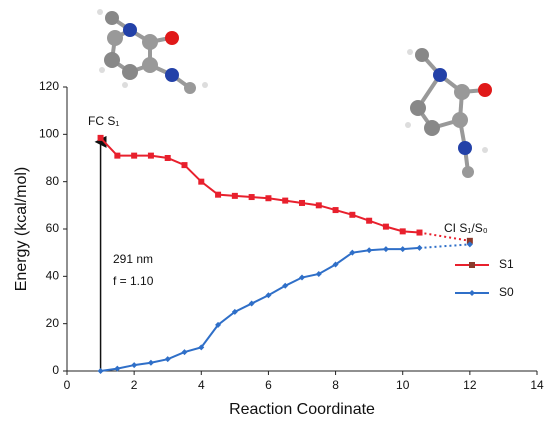 The width and height of the screenshot is (550, 433). Describe the element at coordinates (201, 385) in the screenshot. I see `x-tick-label: 4` at that location.